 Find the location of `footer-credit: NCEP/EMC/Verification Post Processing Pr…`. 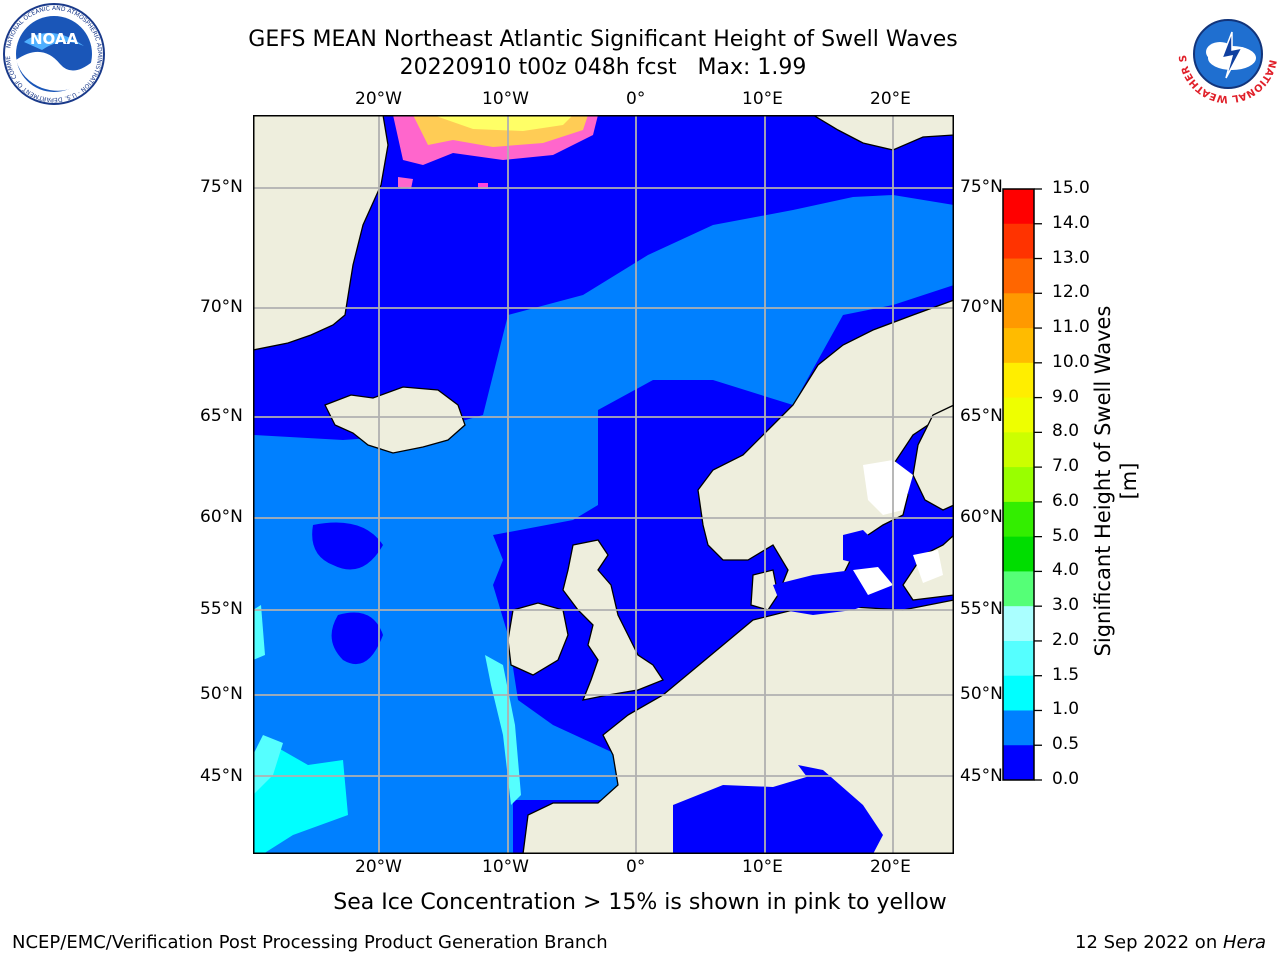

footer-credit: NCEP/EMC/Verification Post Processing Pr… is located at coordinates (310, 942).